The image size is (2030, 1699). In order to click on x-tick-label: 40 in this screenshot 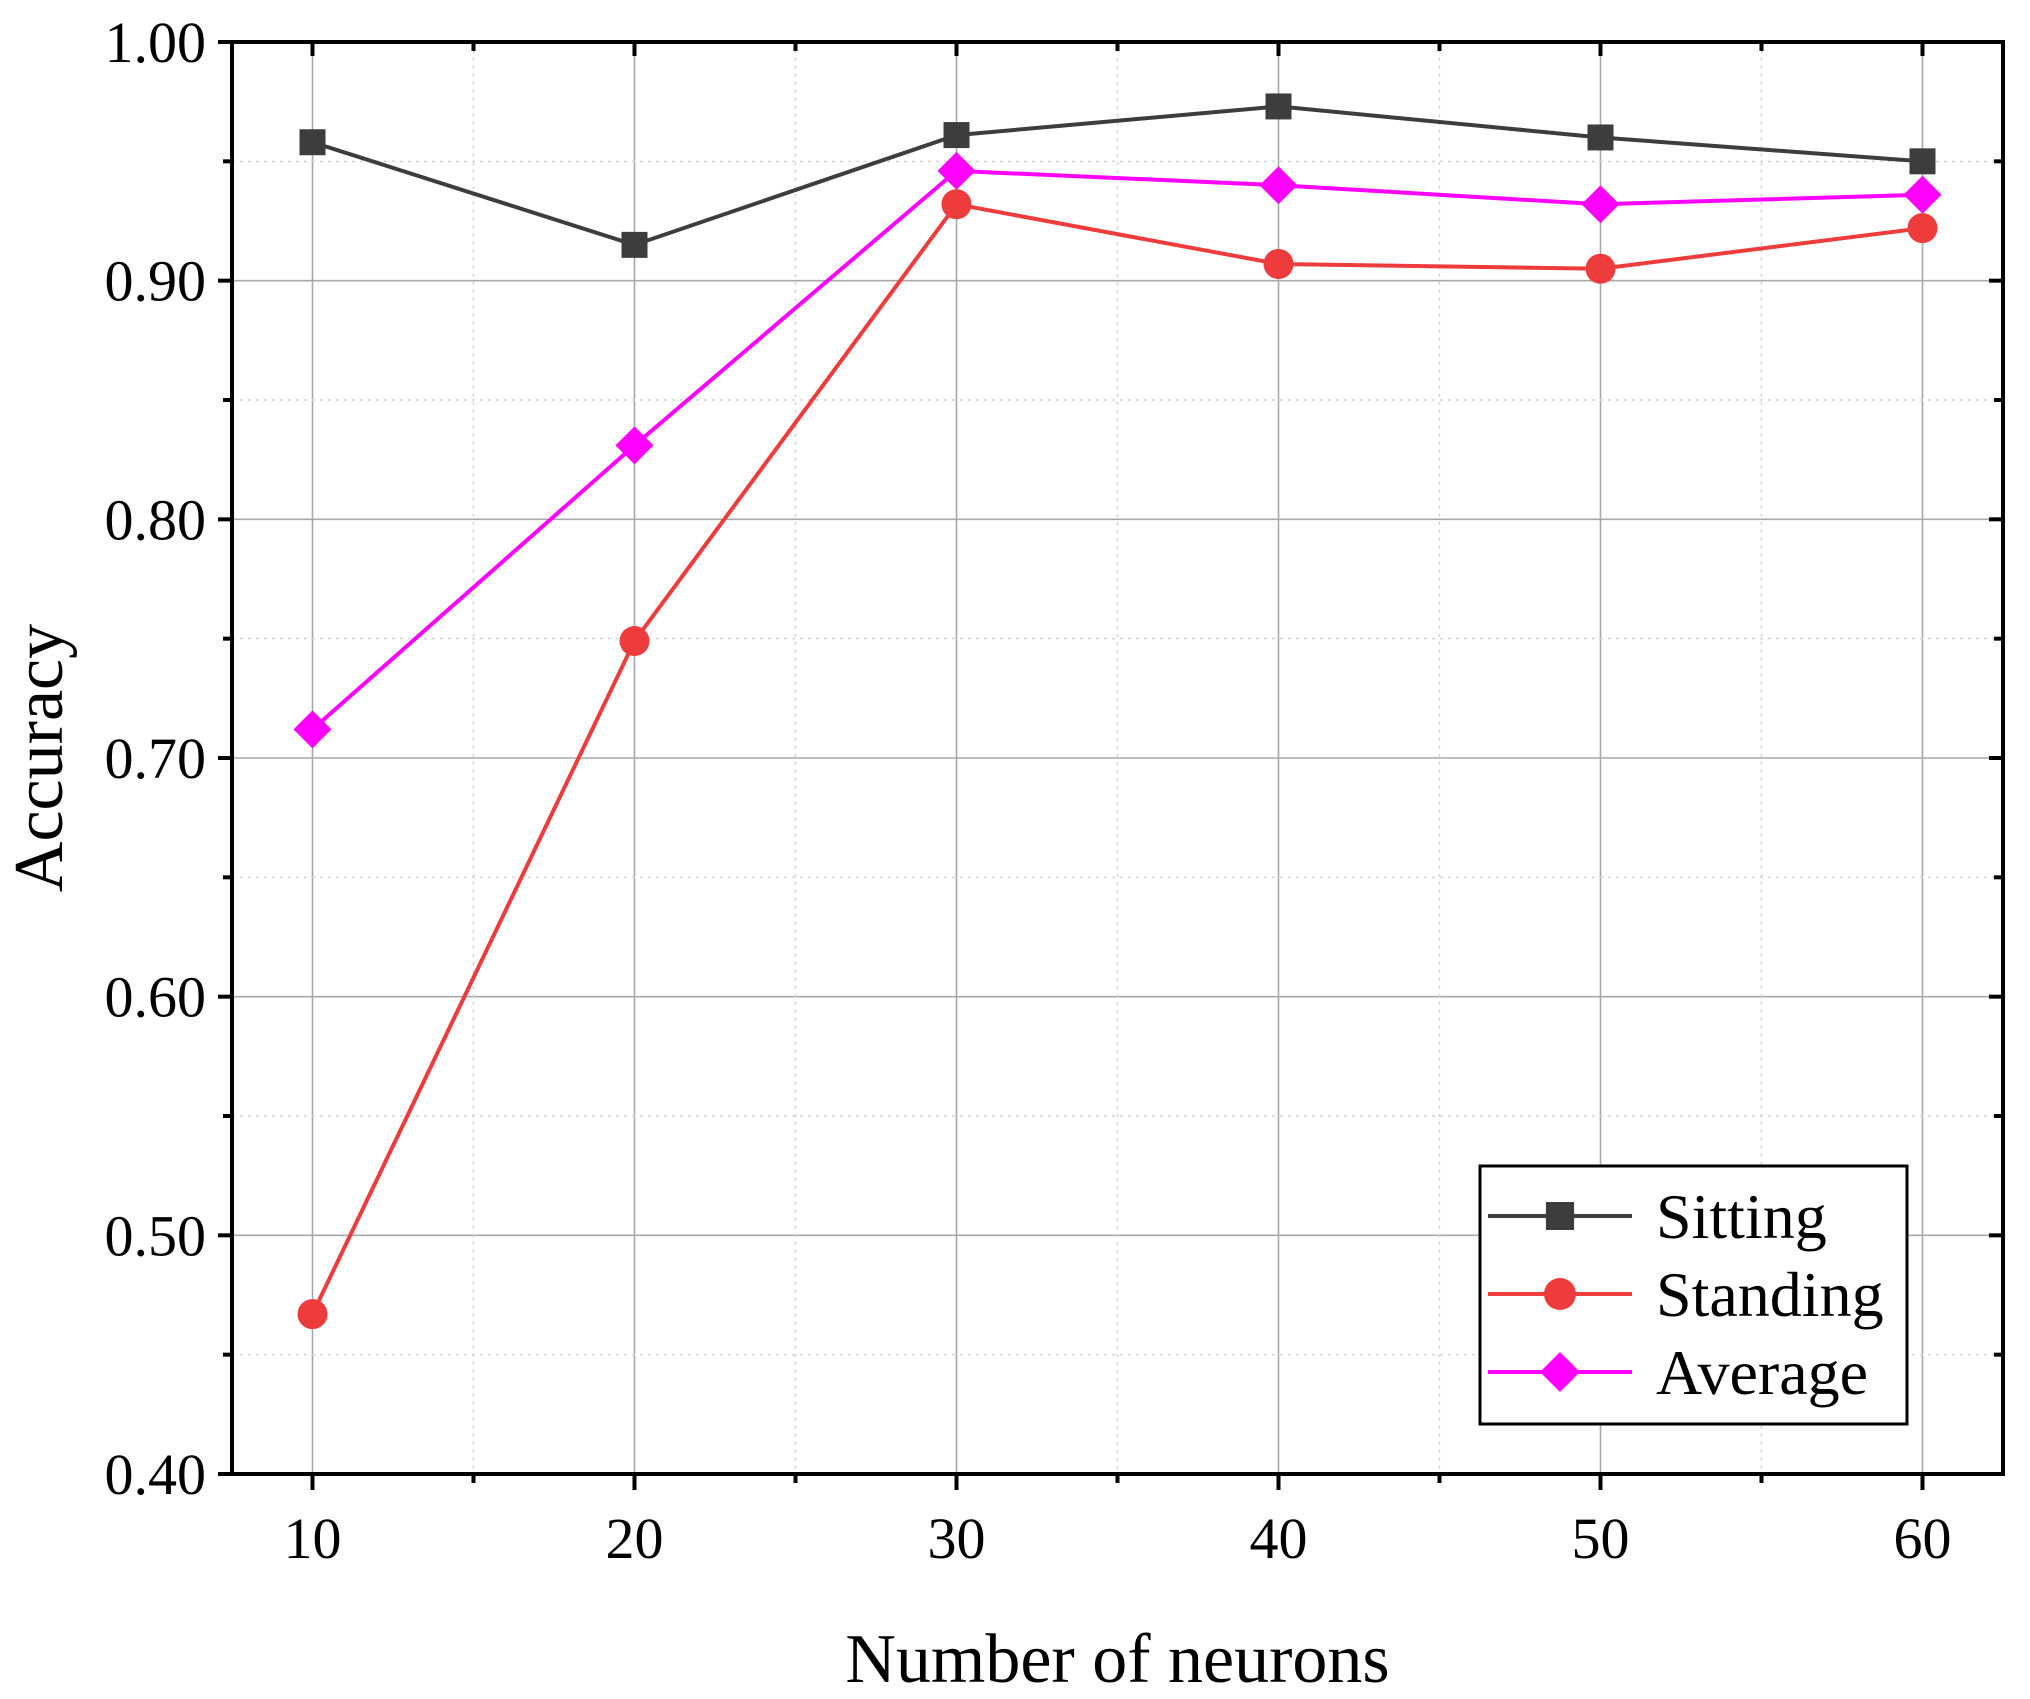, I will do `click(1279, 1538)`.